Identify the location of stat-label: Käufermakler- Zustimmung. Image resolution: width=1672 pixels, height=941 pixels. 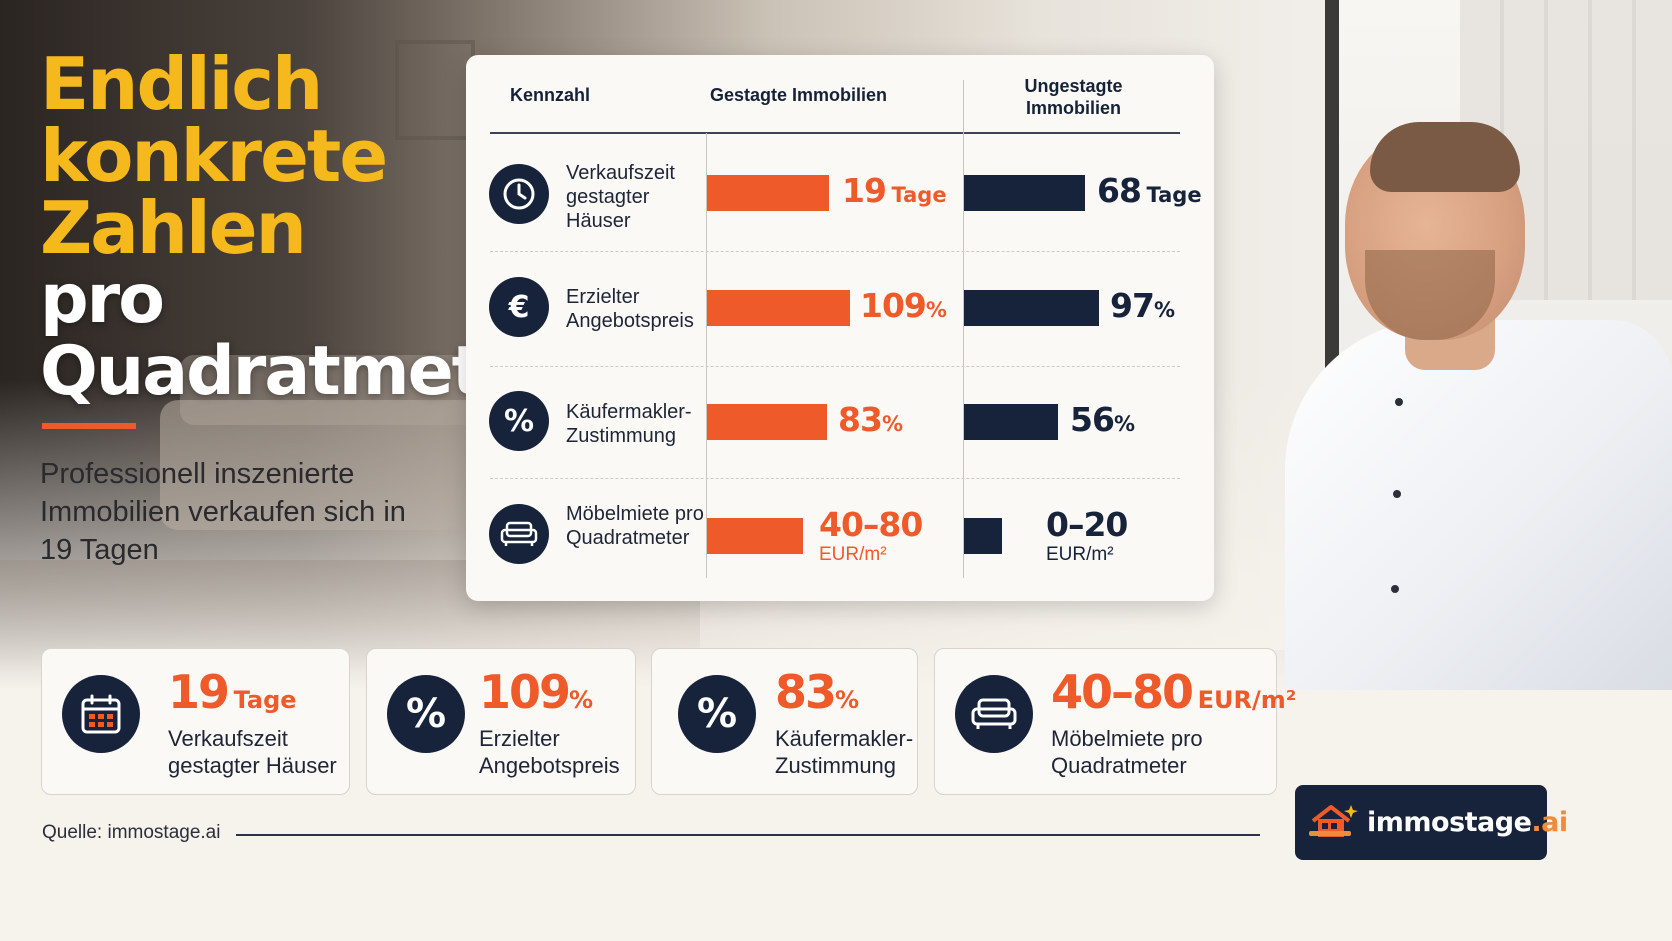
(844, 752).